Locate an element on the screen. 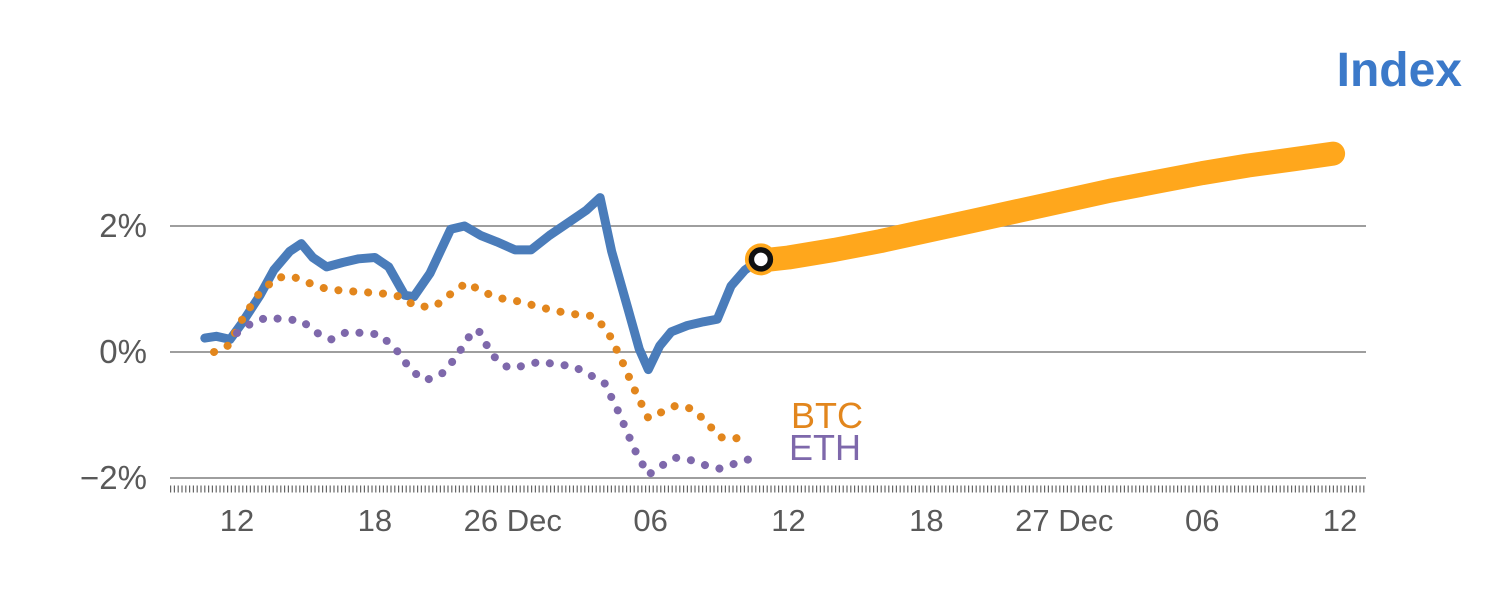 Image resolution: width=1500 pixels, height=600 pixels. x-tick-label: 26 Dec is located at coordinates (513, 520).